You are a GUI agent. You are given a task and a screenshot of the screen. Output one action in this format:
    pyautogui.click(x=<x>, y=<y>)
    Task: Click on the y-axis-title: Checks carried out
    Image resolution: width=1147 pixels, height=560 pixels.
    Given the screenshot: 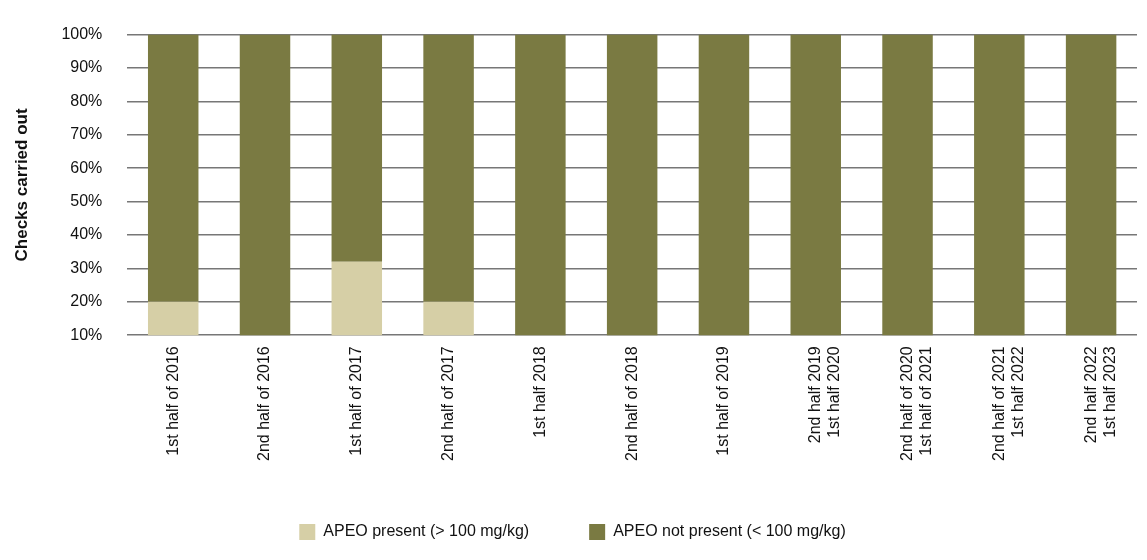 What is the action you would take?
    pyautogui.click(x=21, y=185)
    